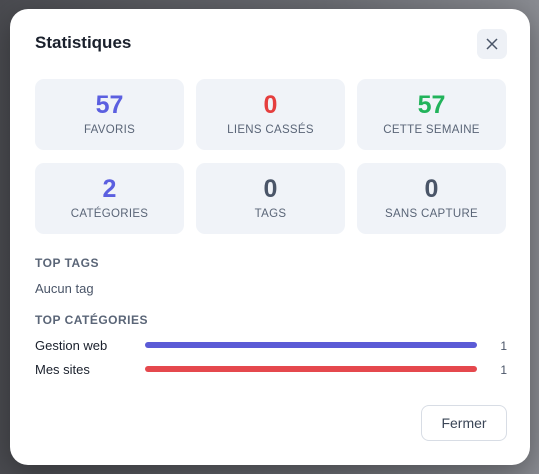 The width and height of the screenshot is (539, 474). I want to click on stat-label: CETTE SEMAINE, so click(431, 130).